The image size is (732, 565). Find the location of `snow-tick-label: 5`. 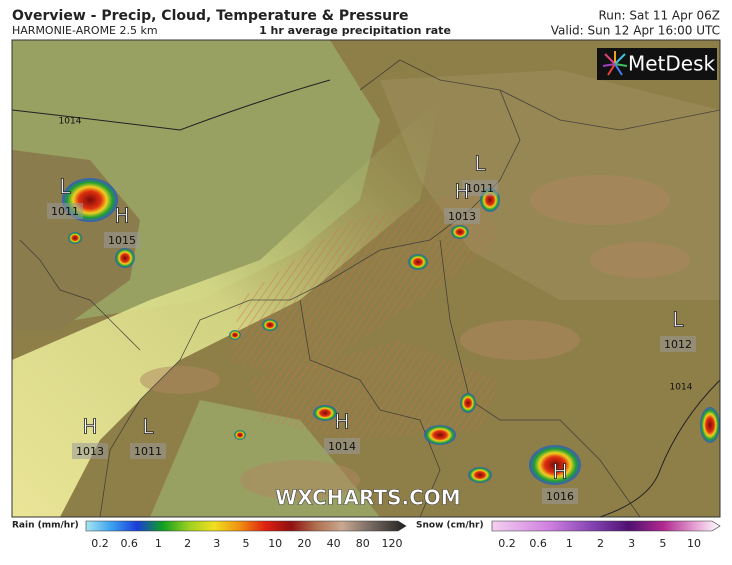

snow-tick-label: 5 is located at coordinates (662, 543).